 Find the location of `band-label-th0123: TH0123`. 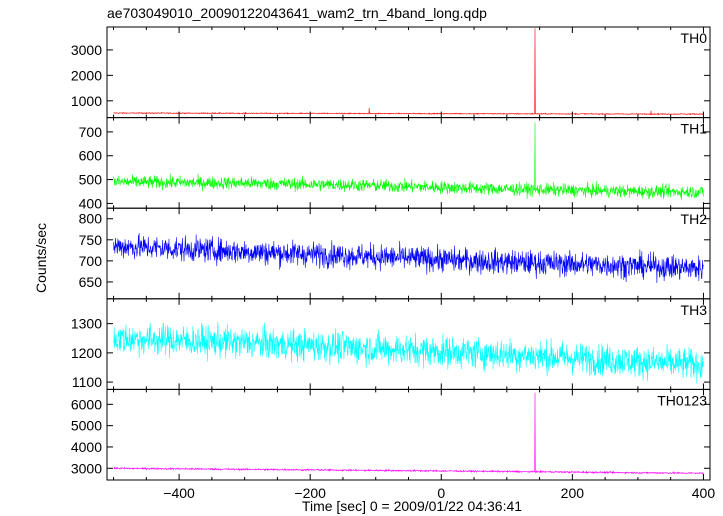

band-label-th0123: TH0123 is located at coordinates (682, 400).